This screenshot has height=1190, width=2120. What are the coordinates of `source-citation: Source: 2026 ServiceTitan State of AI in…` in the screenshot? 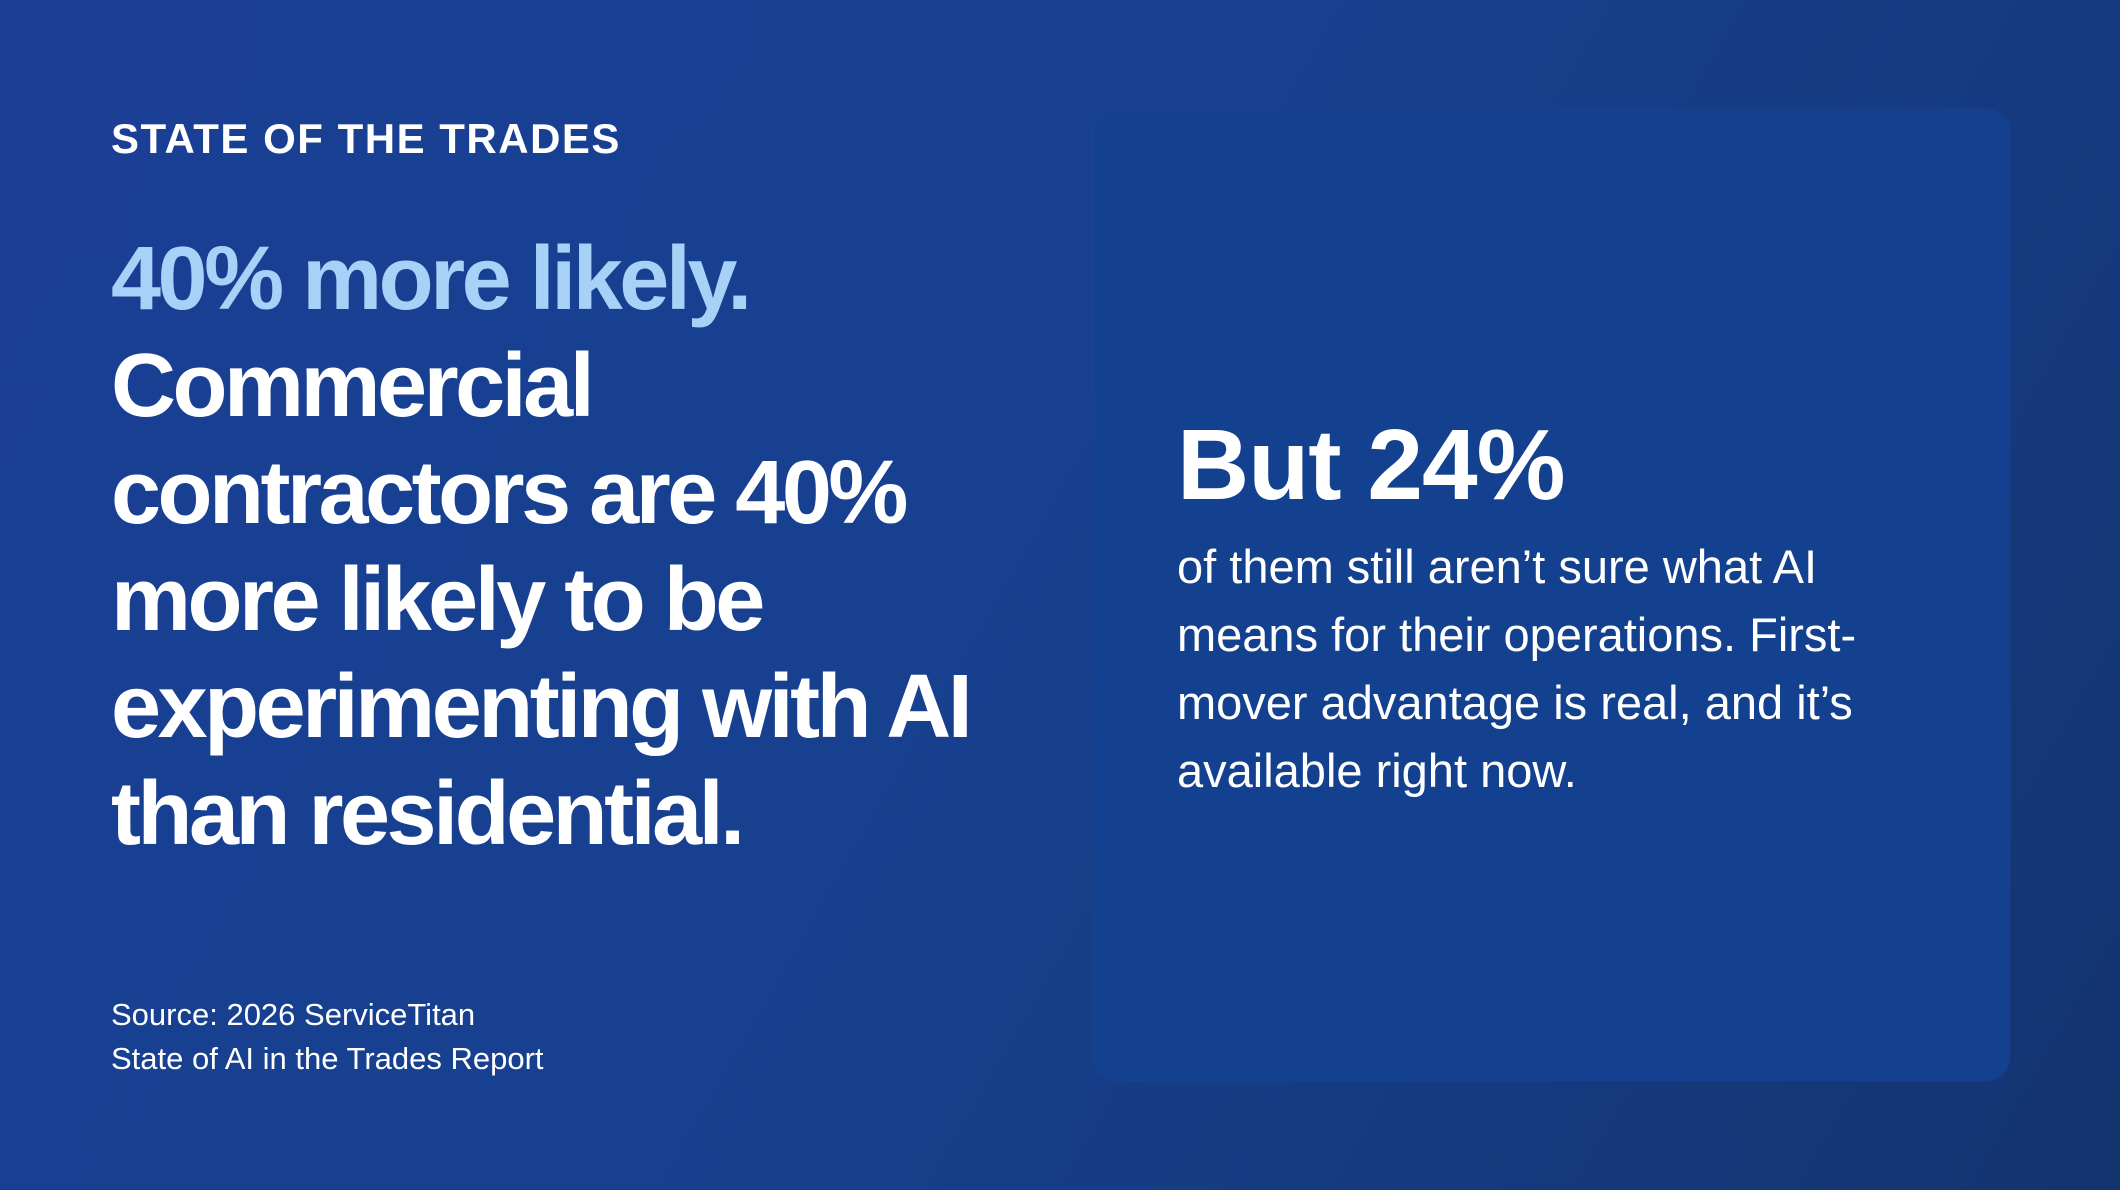 It's located at (327, 1037).